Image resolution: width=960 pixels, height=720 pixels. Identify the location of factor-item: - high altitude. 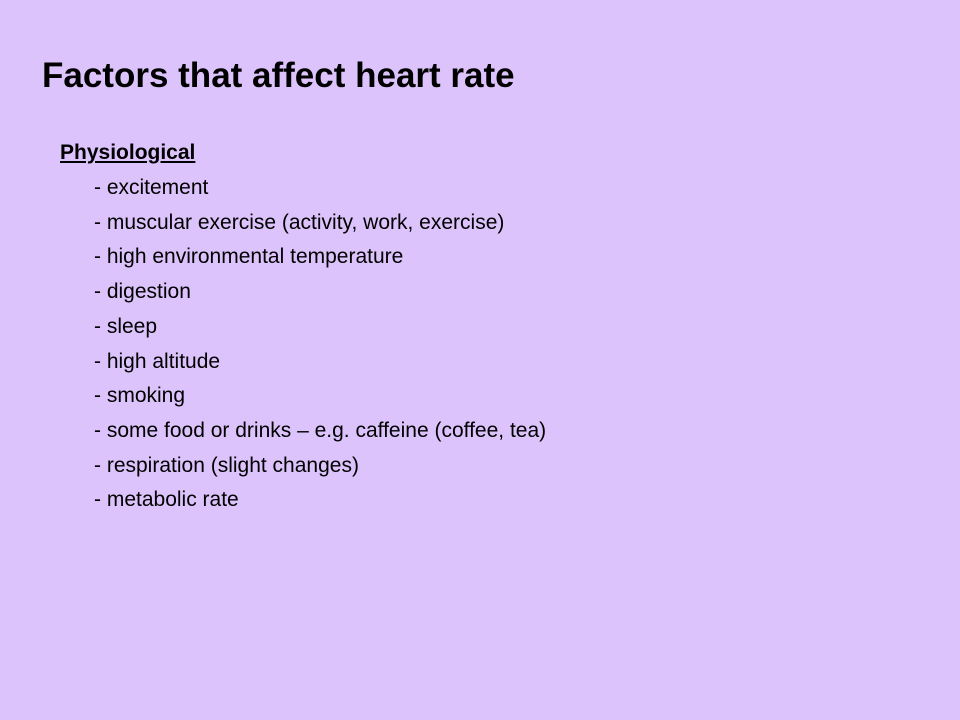
(157, 361).